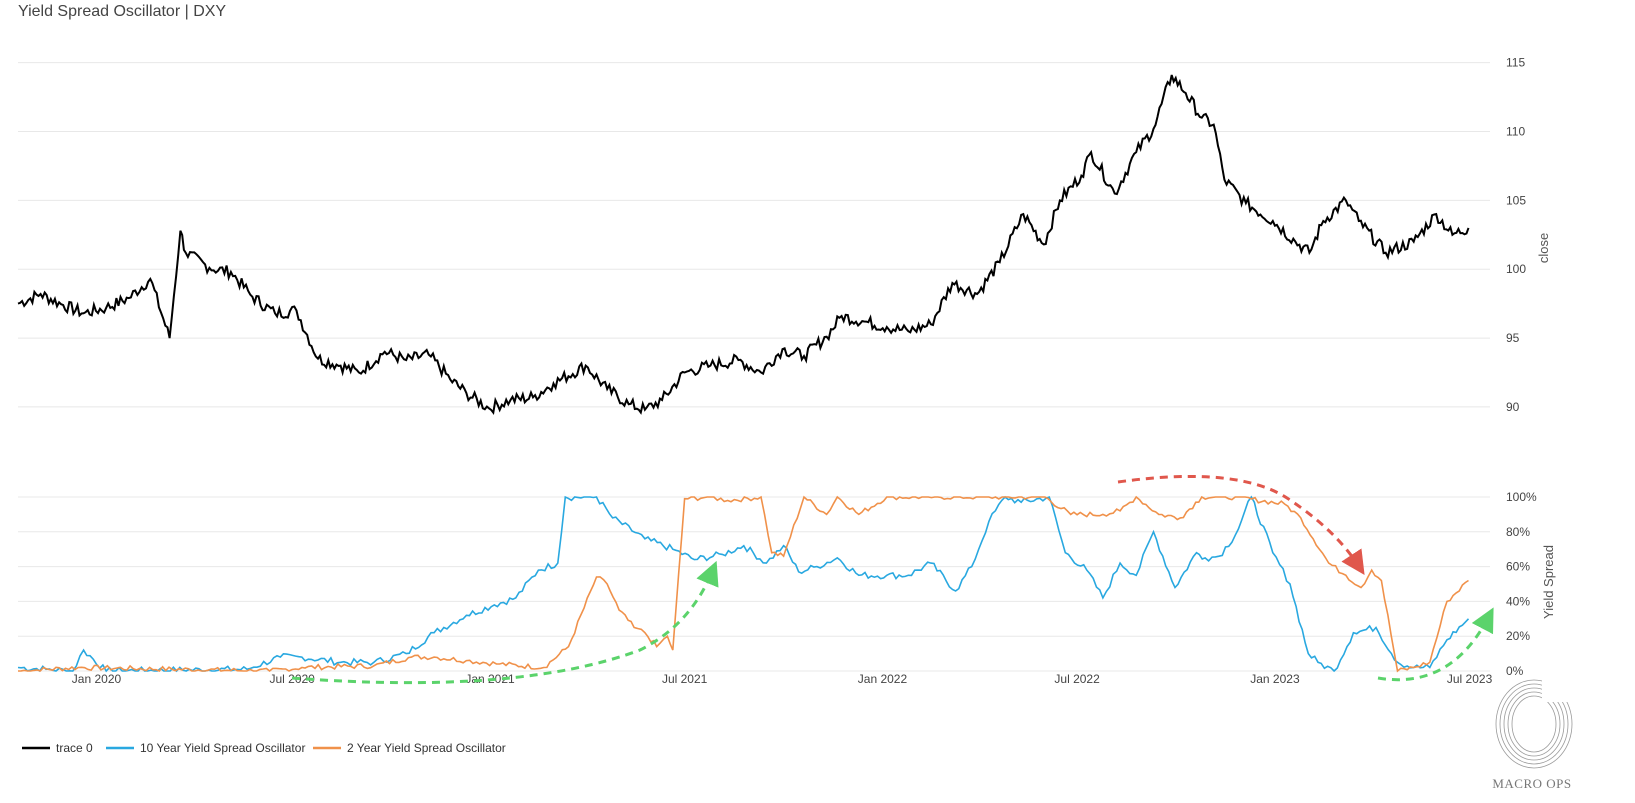 The width and height of the screenshot is (1635, 803). I want to click on top-y-tick-label: 95, so click(1513, 338).